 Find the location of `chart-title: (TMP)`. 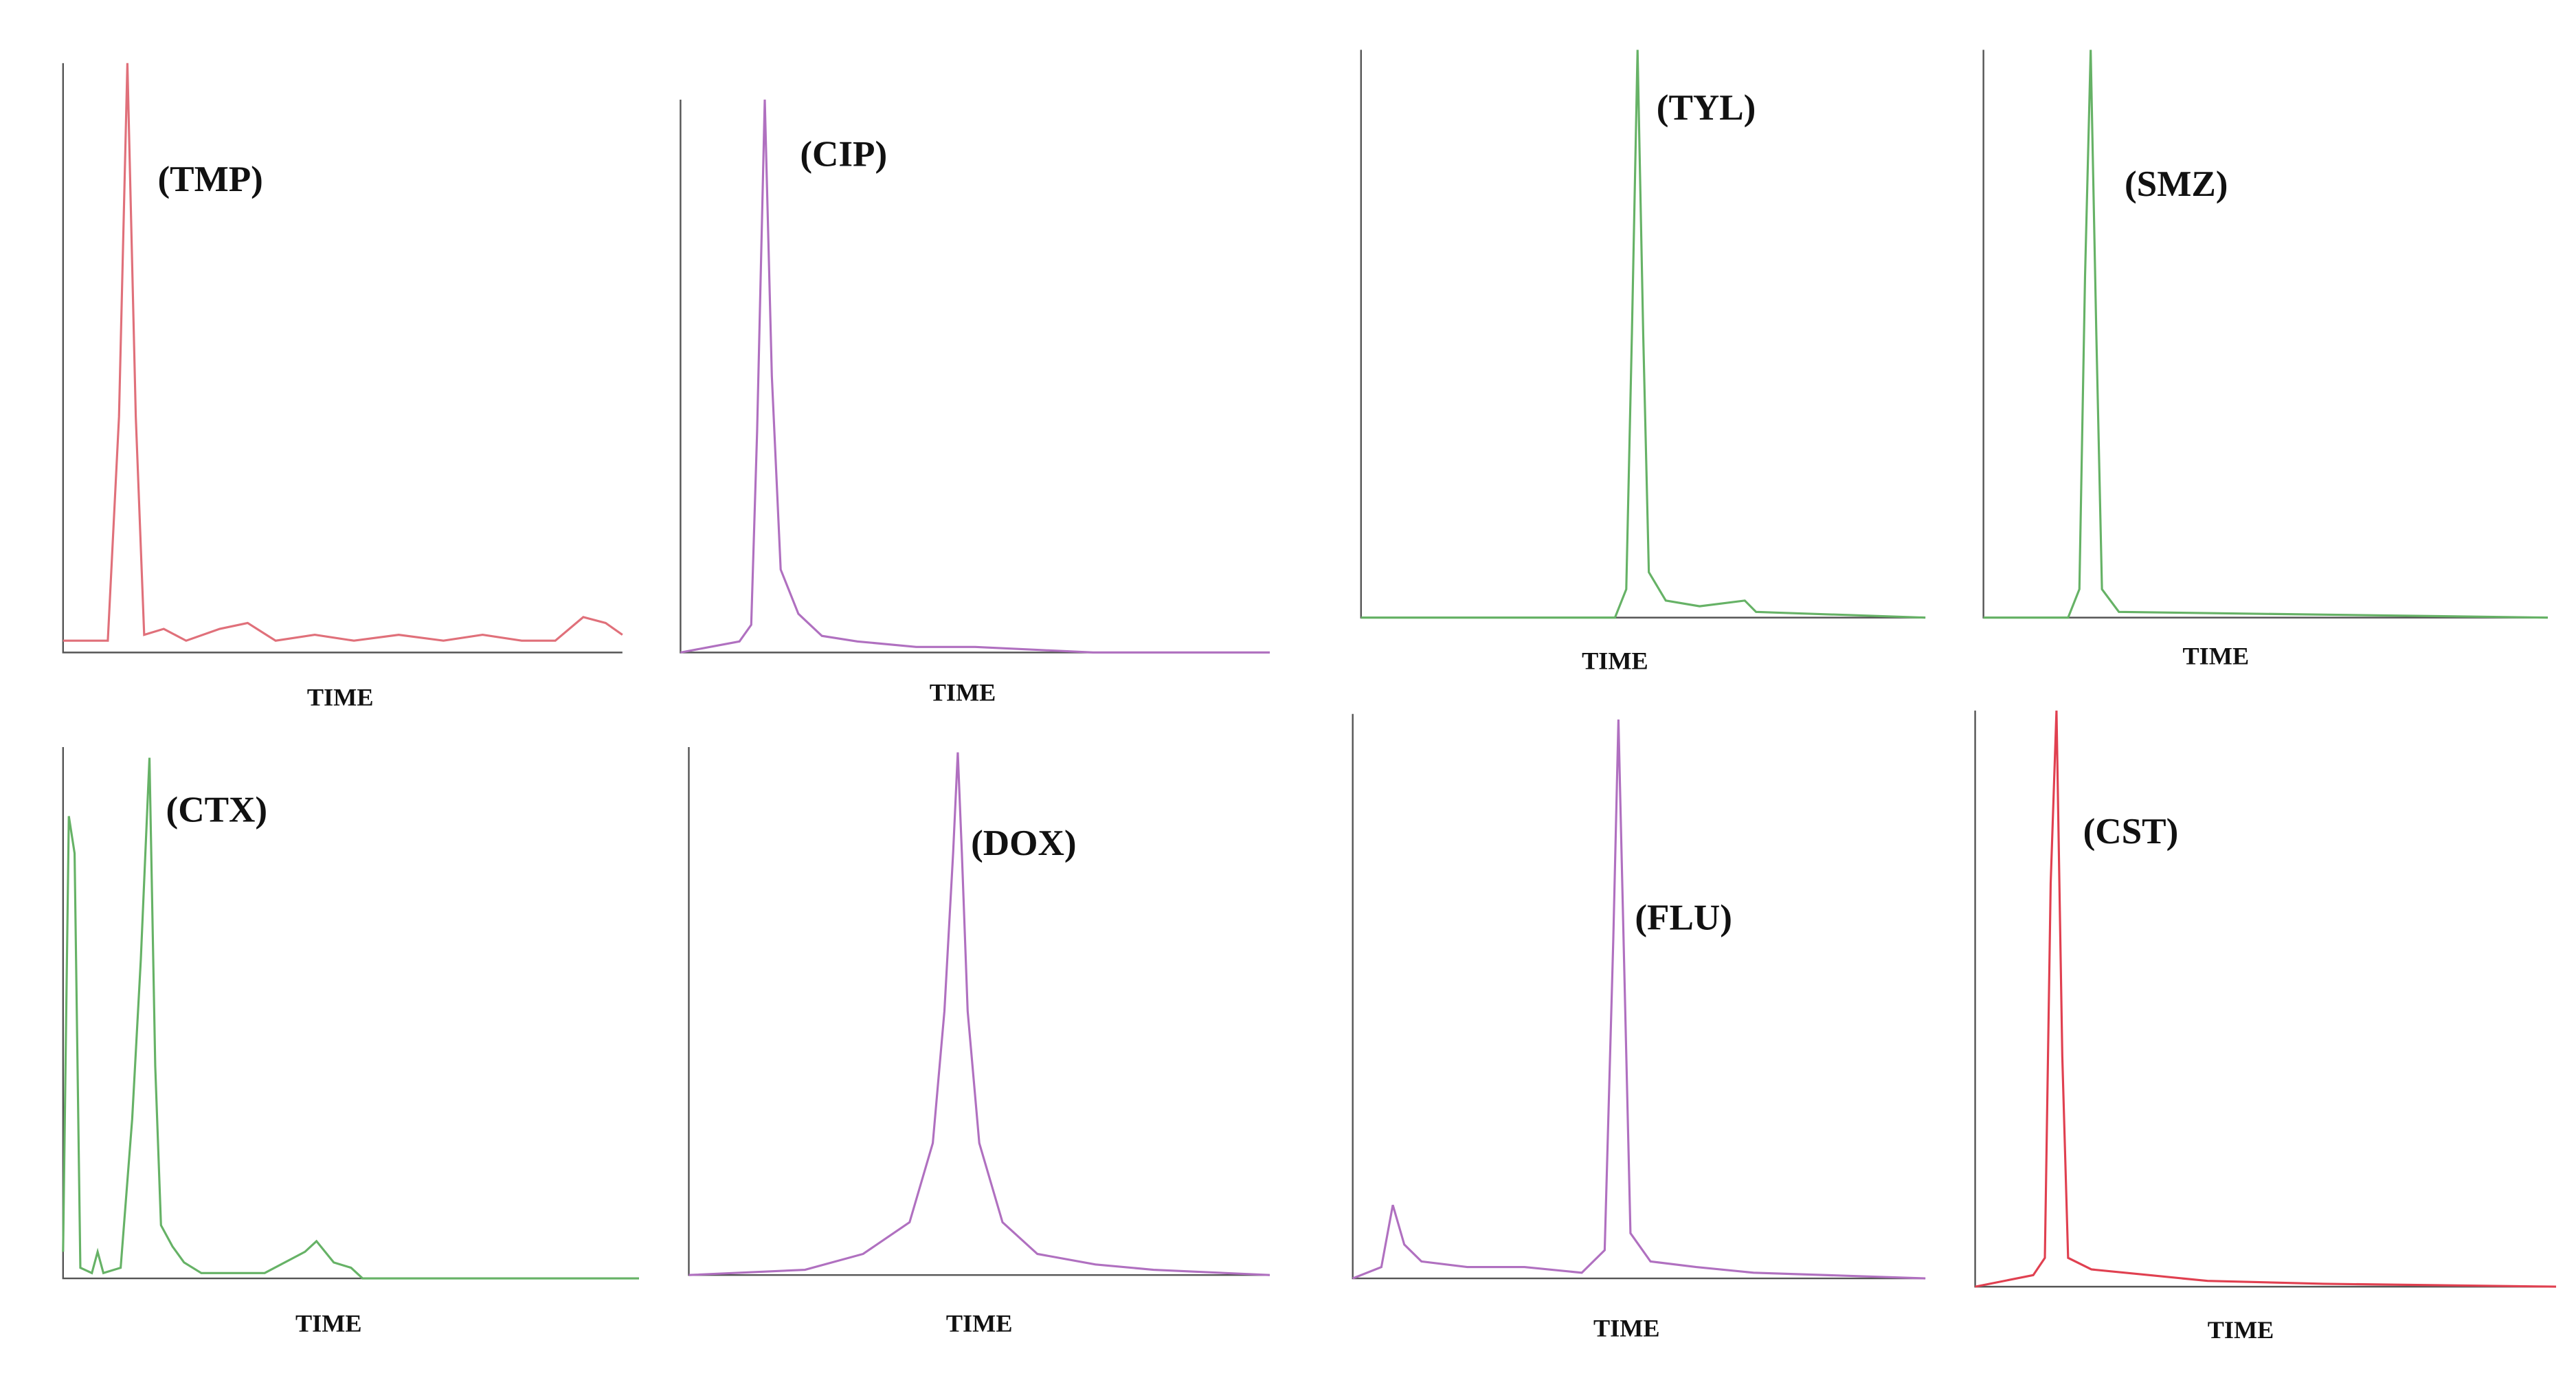

chart-title: (TMP) is located at coordinates (209, 179).